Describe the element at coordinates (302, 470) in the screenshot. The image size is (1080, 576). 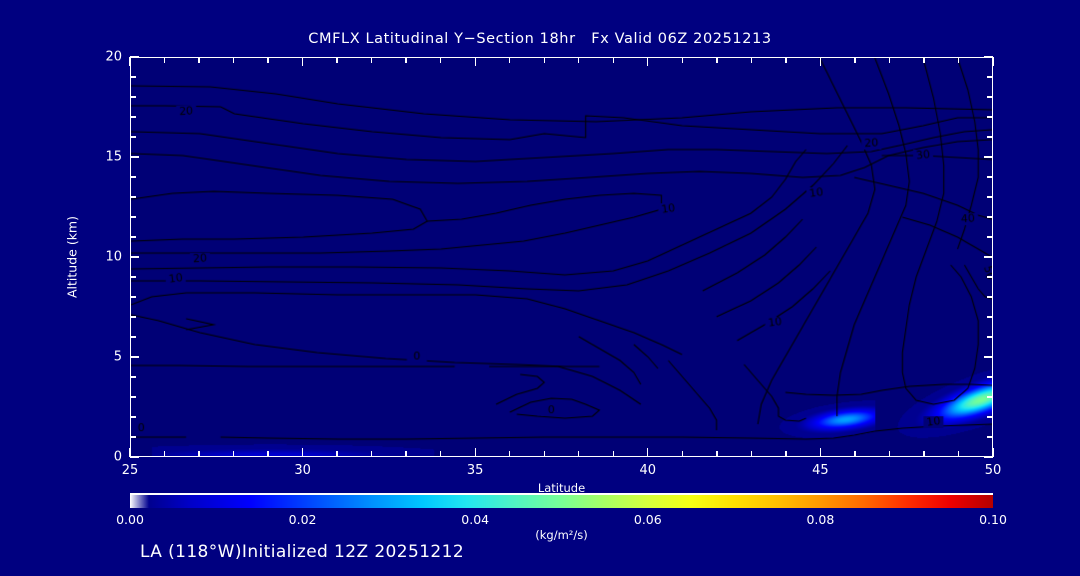
I see `x-tick-label-30: 30` at that location.